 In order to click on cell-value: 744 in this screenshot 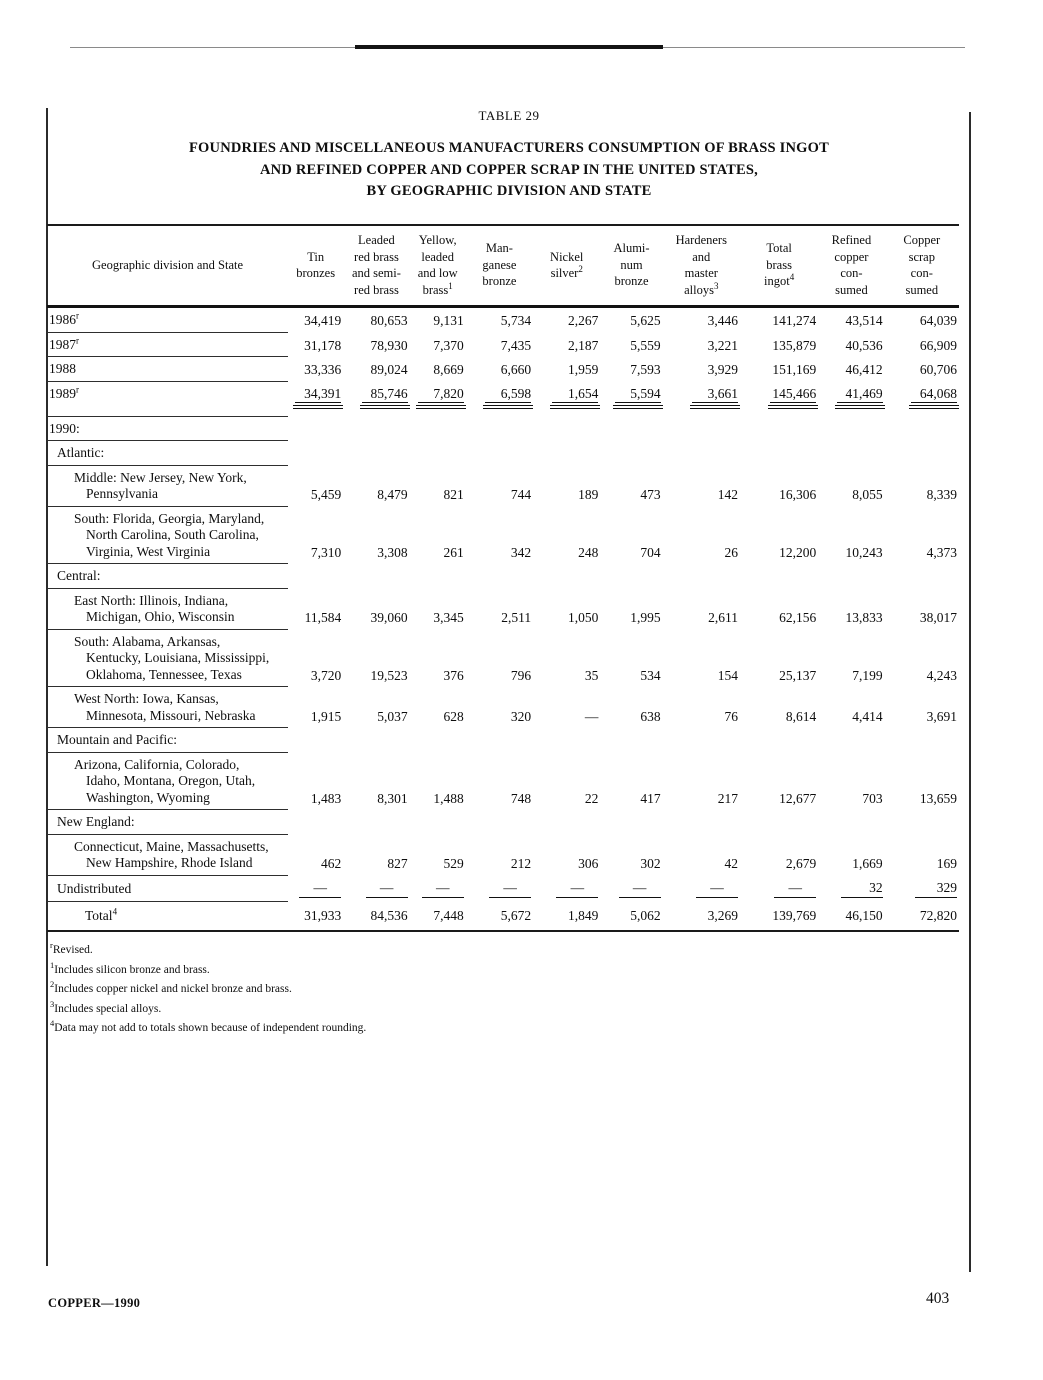, I will do `click(521, 494)`.